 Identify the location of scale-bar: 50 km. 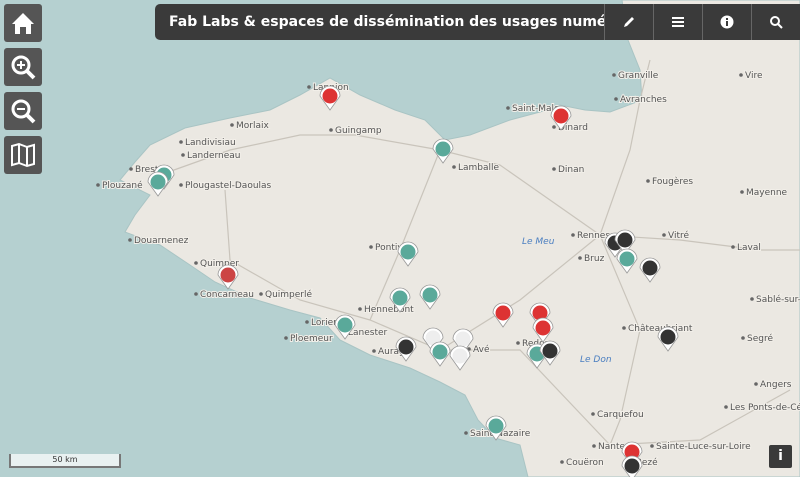
(65, 461).